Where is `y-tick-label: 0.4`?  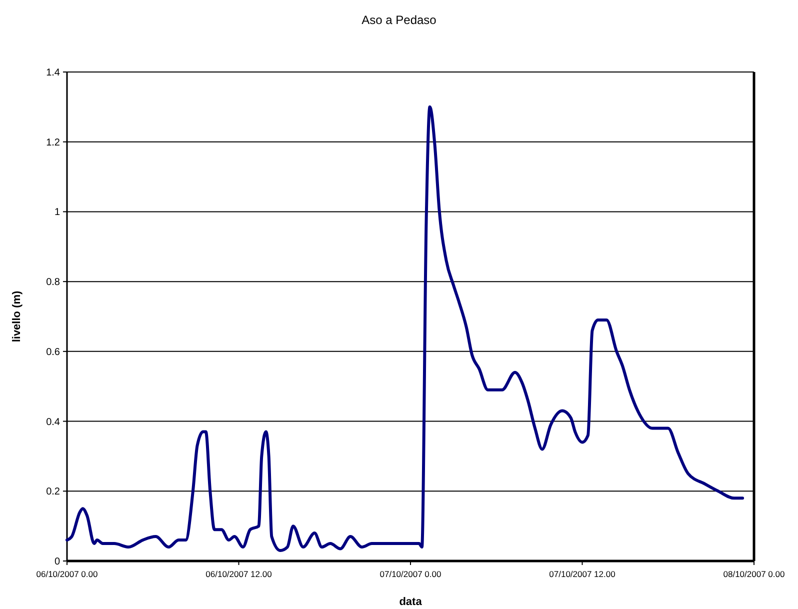
y-tick-label: 0.4 is located at coordinates (53, 422).